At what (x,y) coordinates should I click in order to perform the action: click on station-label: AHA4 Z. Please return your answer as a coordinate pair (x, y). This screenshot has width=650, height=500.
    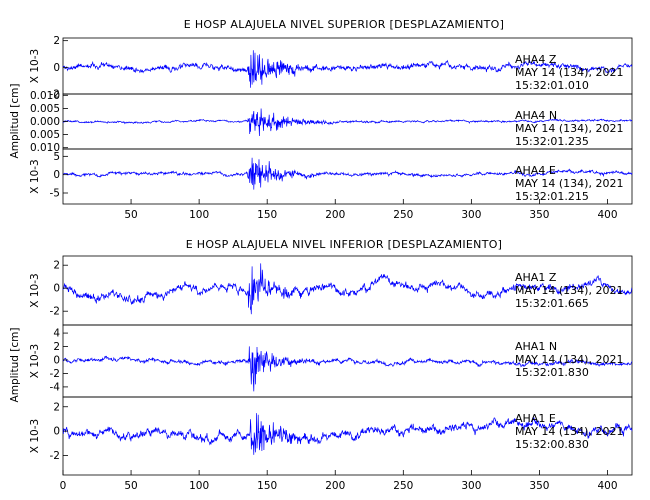
    Looking at the image, I should click on (536, 59).